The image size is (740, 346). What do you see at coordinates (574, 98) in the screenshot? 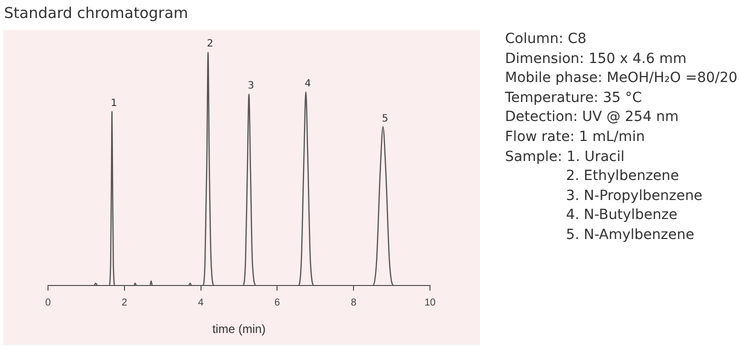
I see `text: Temperature: 35 °C` at bounding box center [574, 98].